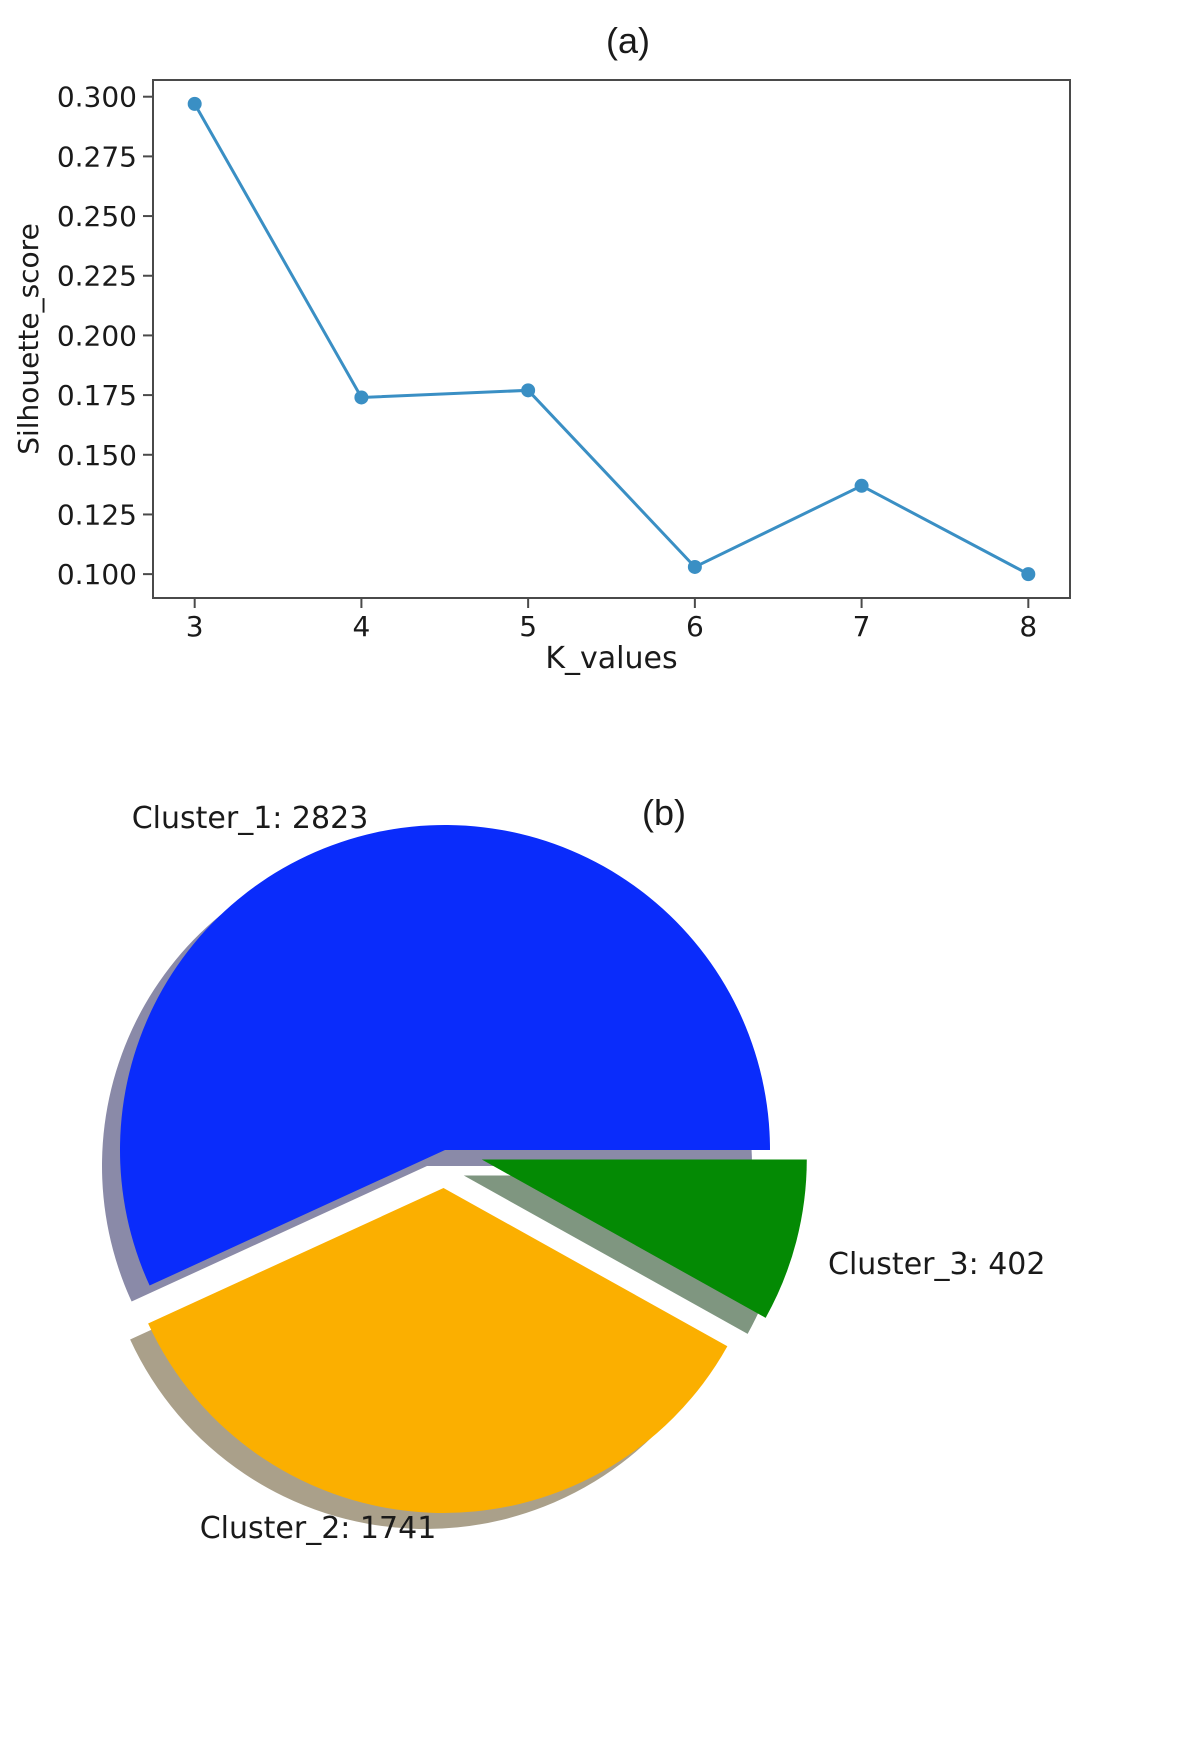 Image resolution: width=1198 pixels, height=1738 pixels. Describe the element at coordinates (528, 626) in the screenshot. I see `x-tick-label: 5` at that location.